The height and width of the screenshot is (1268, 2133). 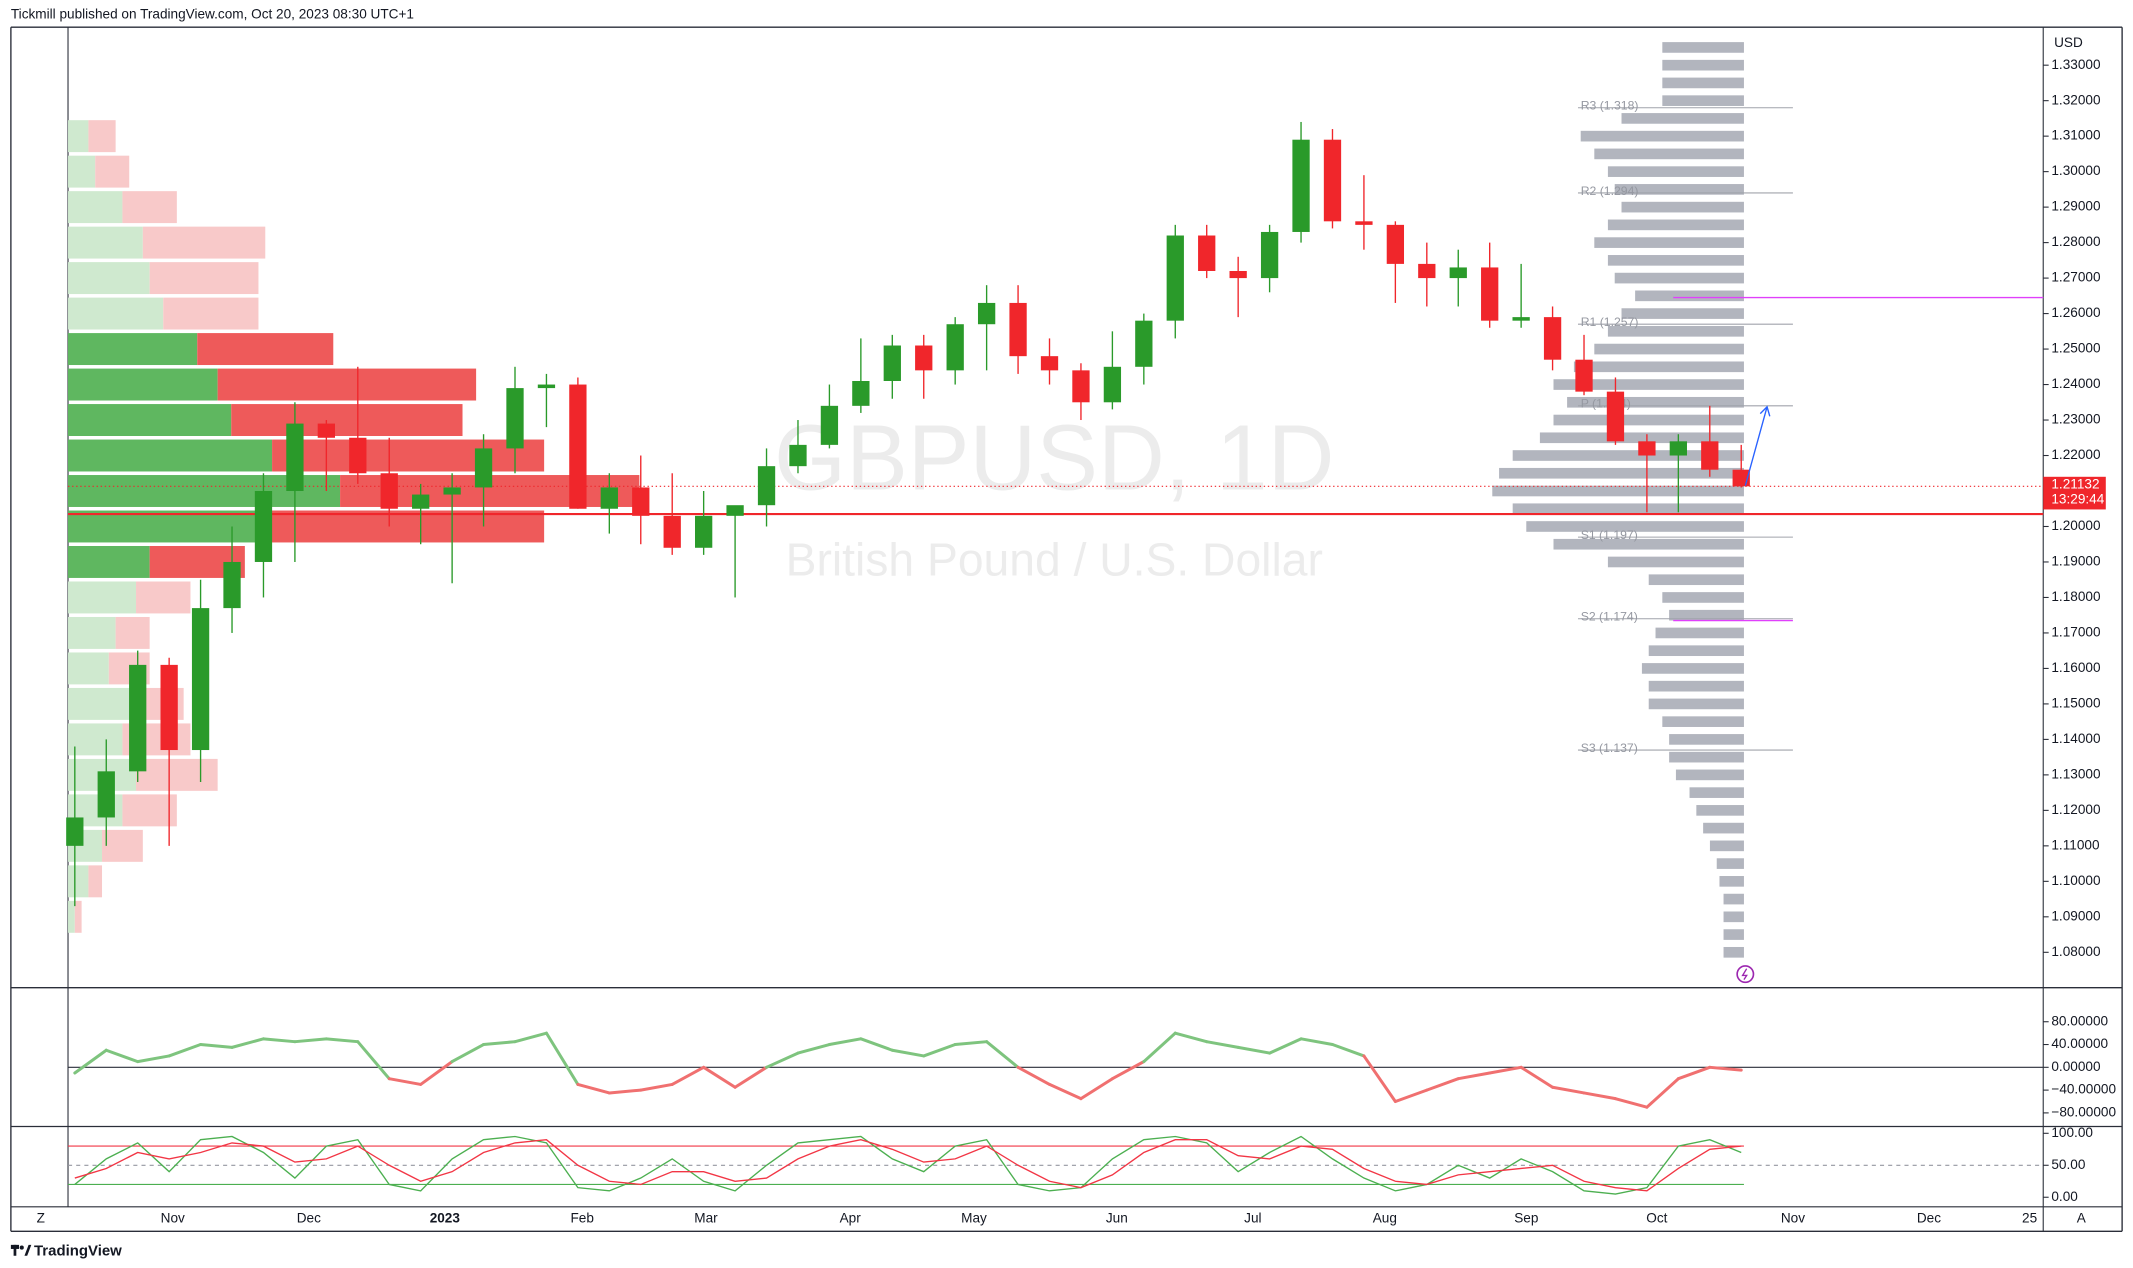 I want to click on auto-button: A, so click(x=2082, y=1218).